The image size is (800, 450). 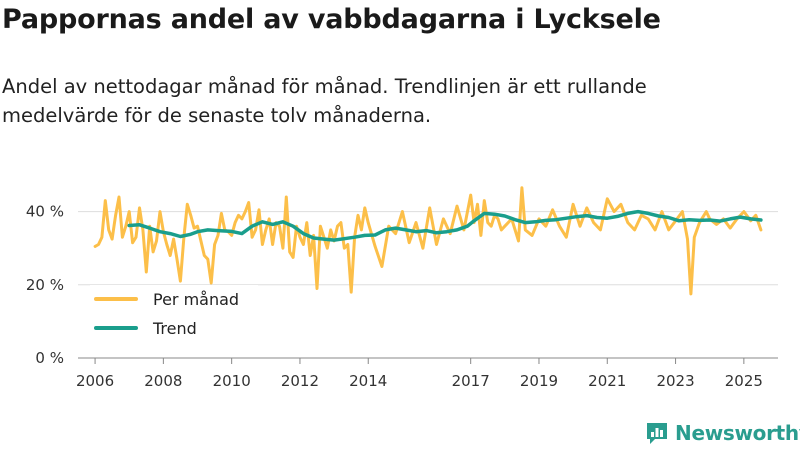 What do you see at coordinates (45, 212) in the screenshot?
I see `y-tick-label: 40 %` at bounding box center [45, 212].